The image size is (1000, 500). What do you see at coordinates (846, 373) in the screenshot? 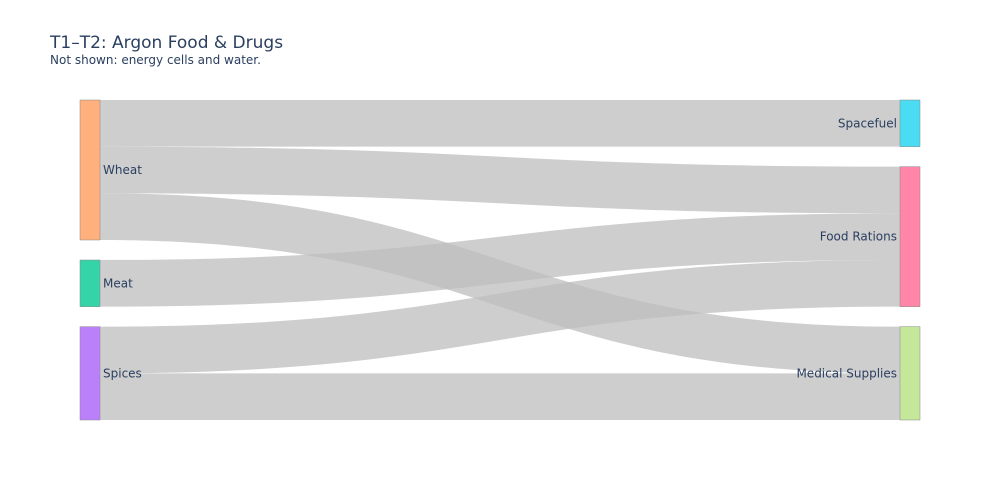
I see `node-label-medical-supplies: Medical Supplies` at bounding box center [846, 373].